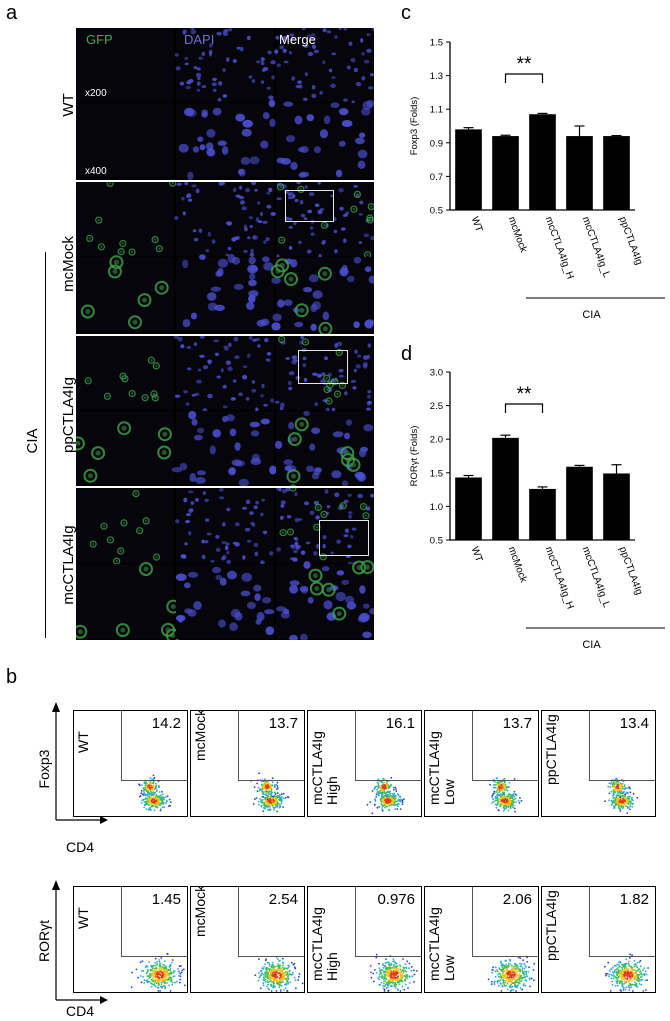 This screenshot has width=670, height=1021. What do you see at coordinates (297, 39) in the screenshot?
I see `column-label-merge: Merge` at bounding box center [297, 39].